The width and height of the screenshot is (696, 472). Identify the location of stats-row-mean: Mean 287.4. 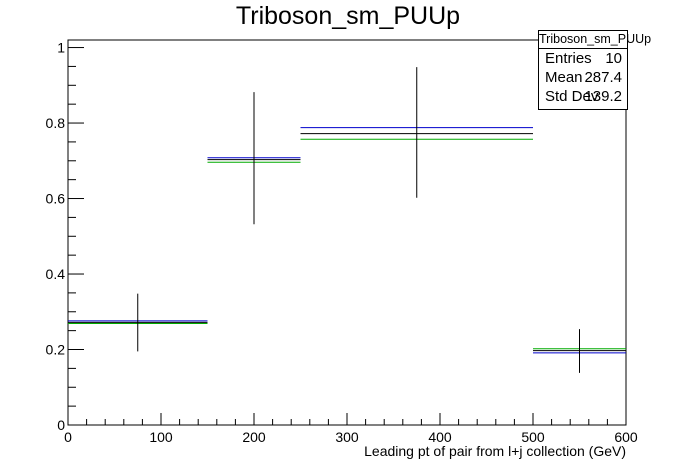
(583, 77).